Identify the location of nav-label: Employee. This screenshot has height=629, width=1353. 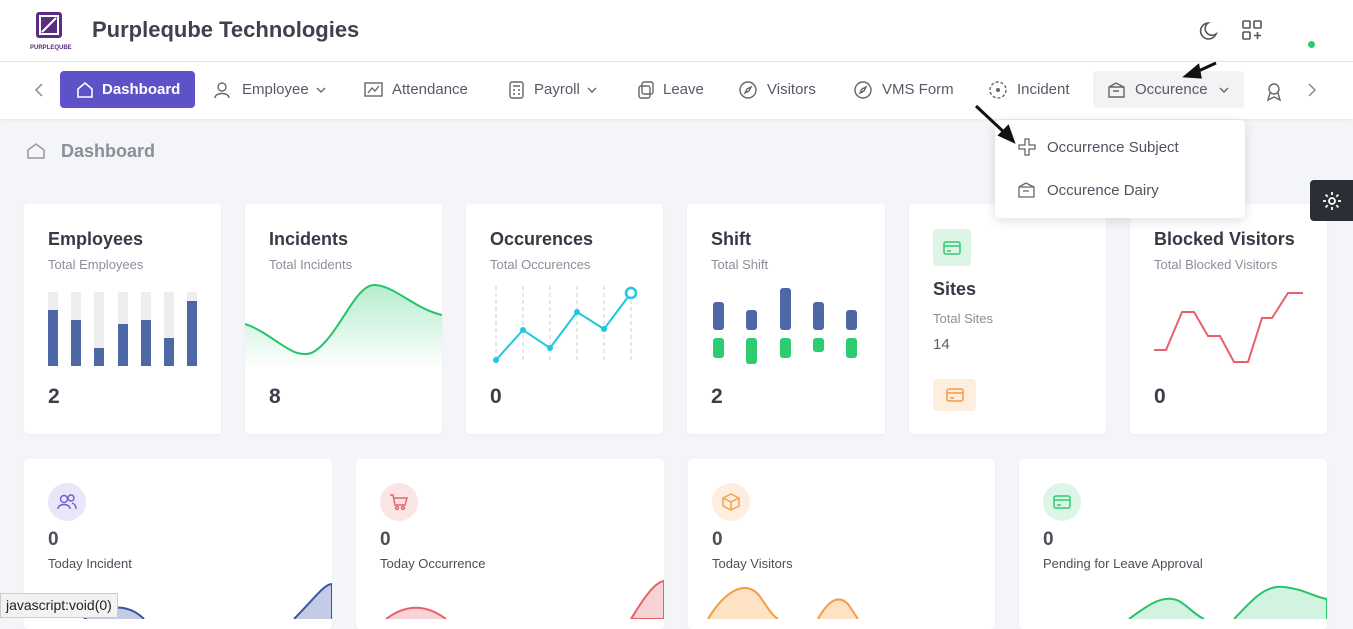
(275, 89).